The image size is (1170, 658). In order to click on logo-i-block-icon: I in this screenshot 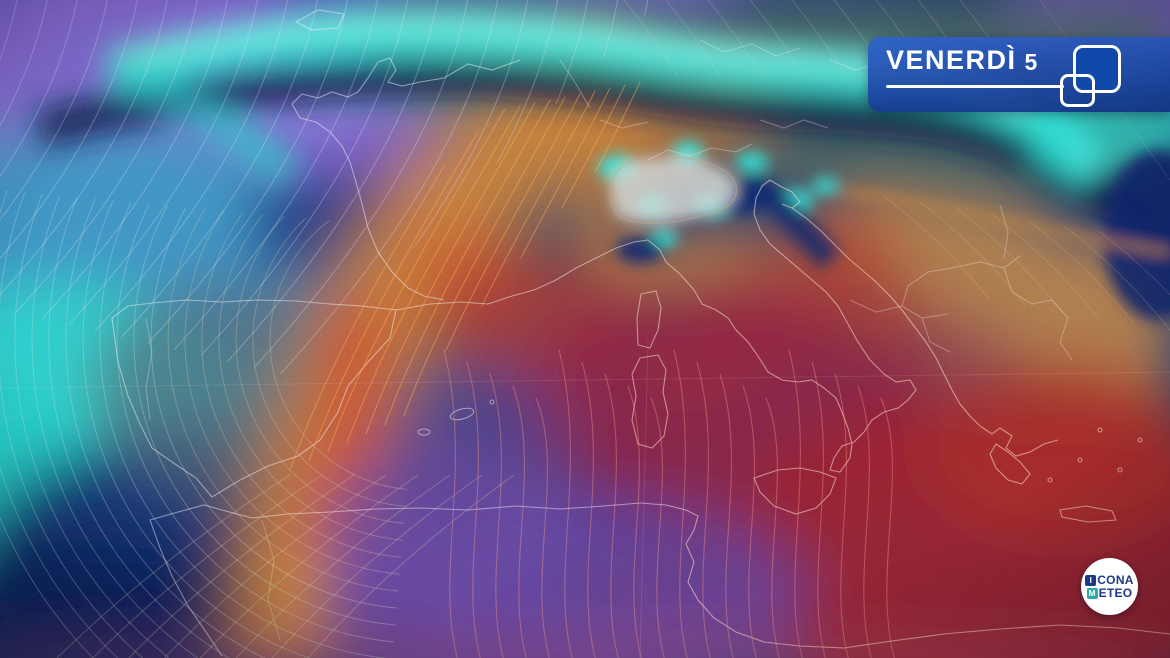, I will do `click(1091, 580)`.